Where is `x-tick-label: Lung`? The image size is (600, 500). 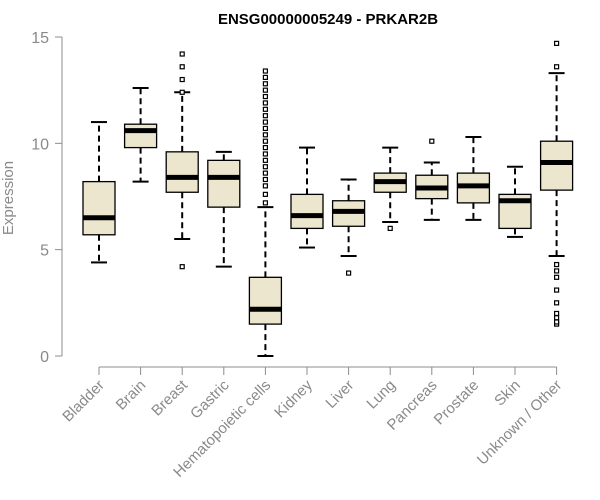
x-tick-label: Lung is located at coordinates (381, 395).